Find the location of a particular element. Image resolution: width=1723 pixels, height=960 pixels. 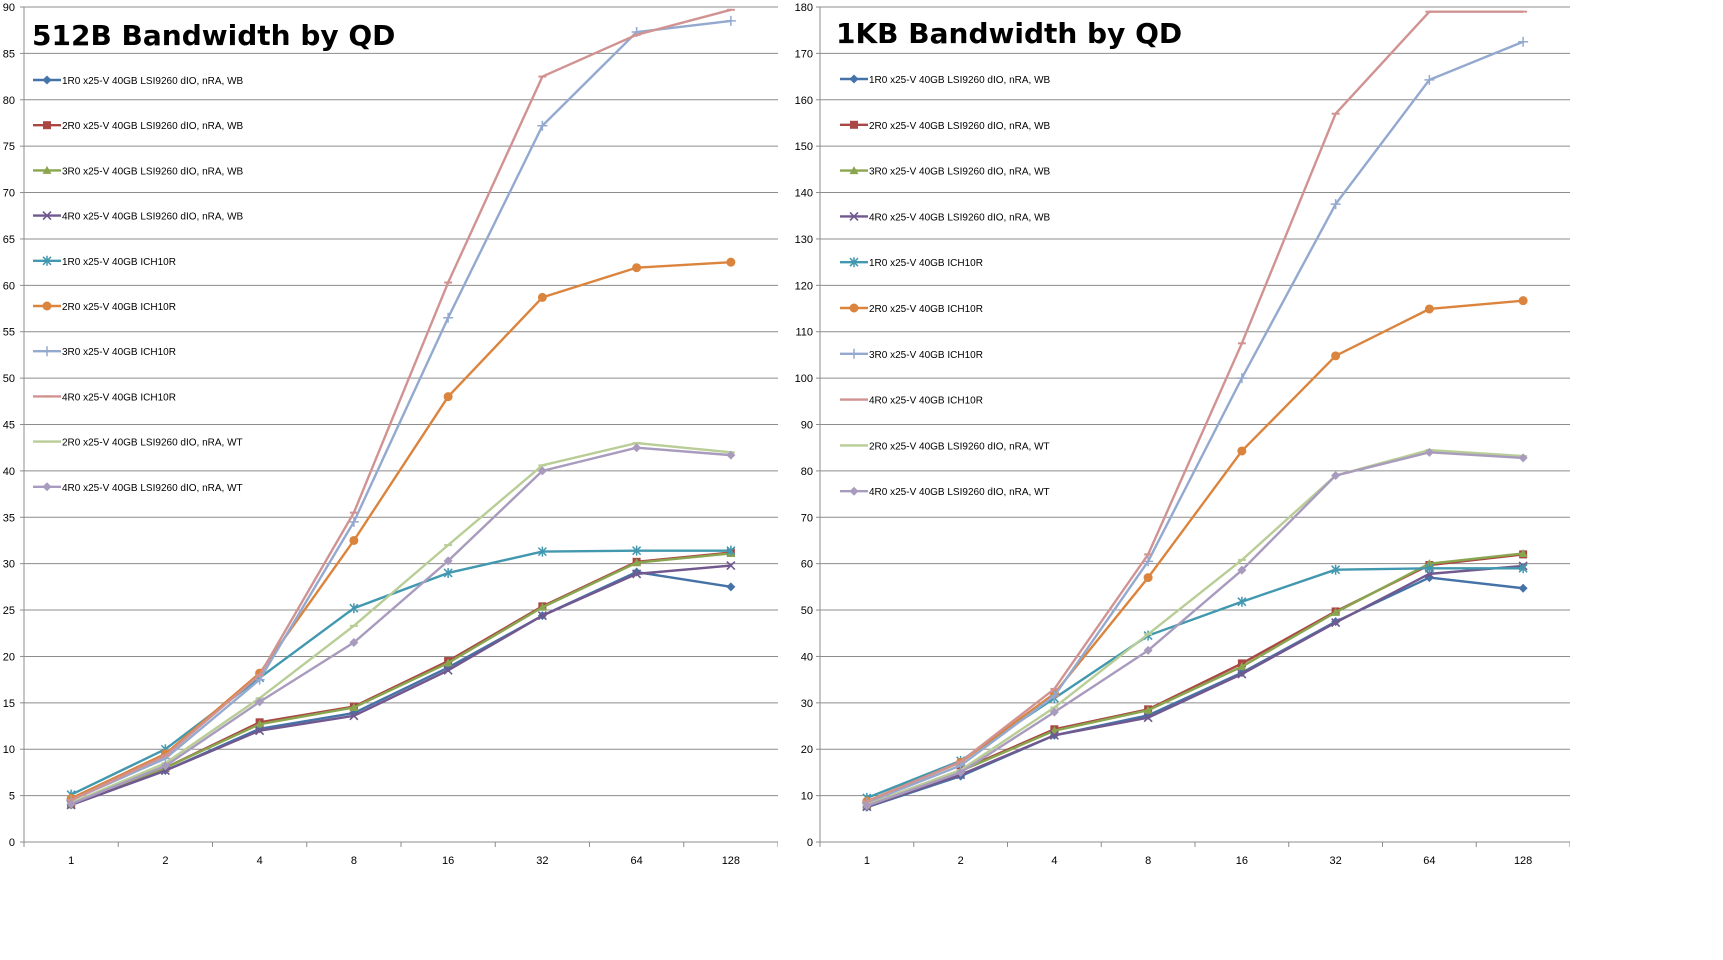

legend-item: 4R0 x25-V 40GB LSI9260 dIO, nRA, WB is located at coordinates (945, 217).